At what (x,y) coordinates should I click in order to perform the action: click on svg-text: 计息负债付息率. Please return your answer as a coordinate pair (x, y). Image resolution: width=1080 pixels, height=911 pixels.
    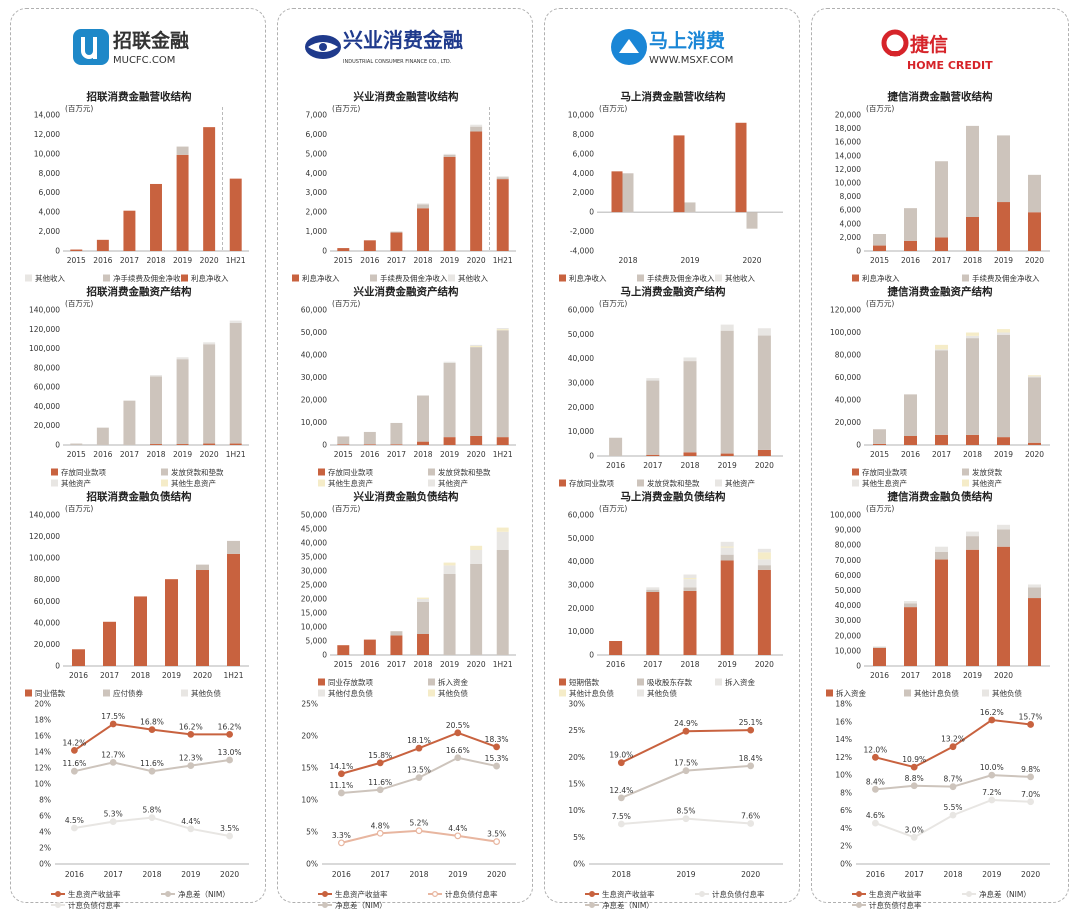
    Looking at the image, I should click on (738, 894).